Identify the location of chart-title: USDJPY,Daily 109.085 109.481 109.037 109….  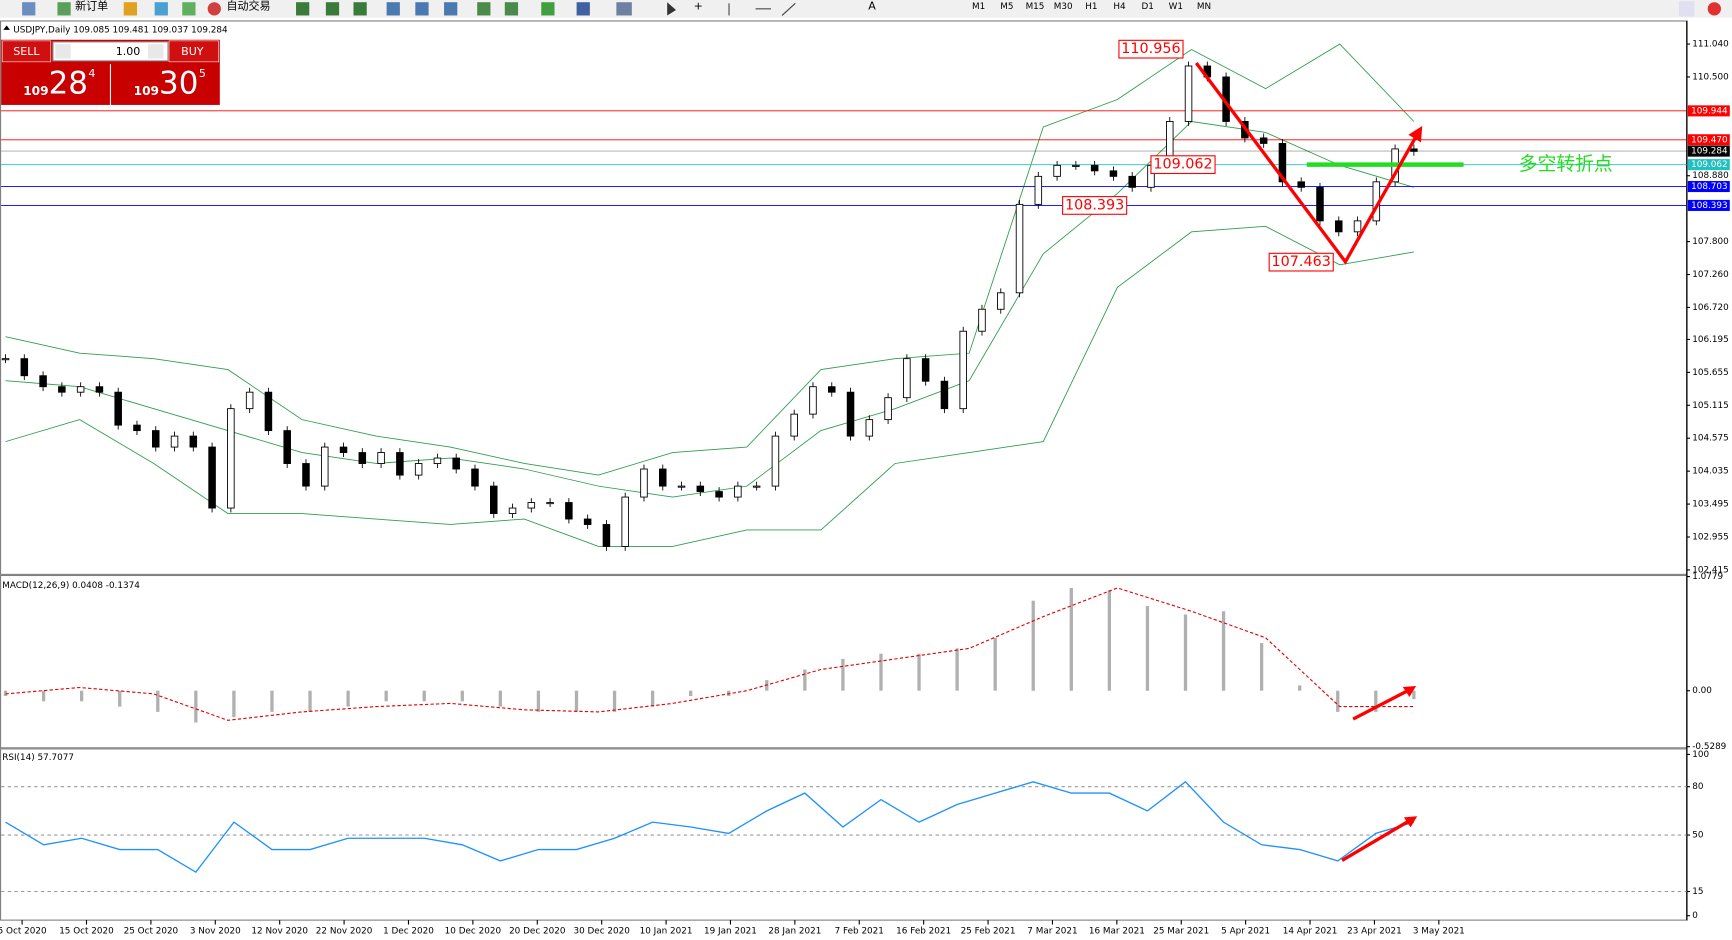
(120, 30).